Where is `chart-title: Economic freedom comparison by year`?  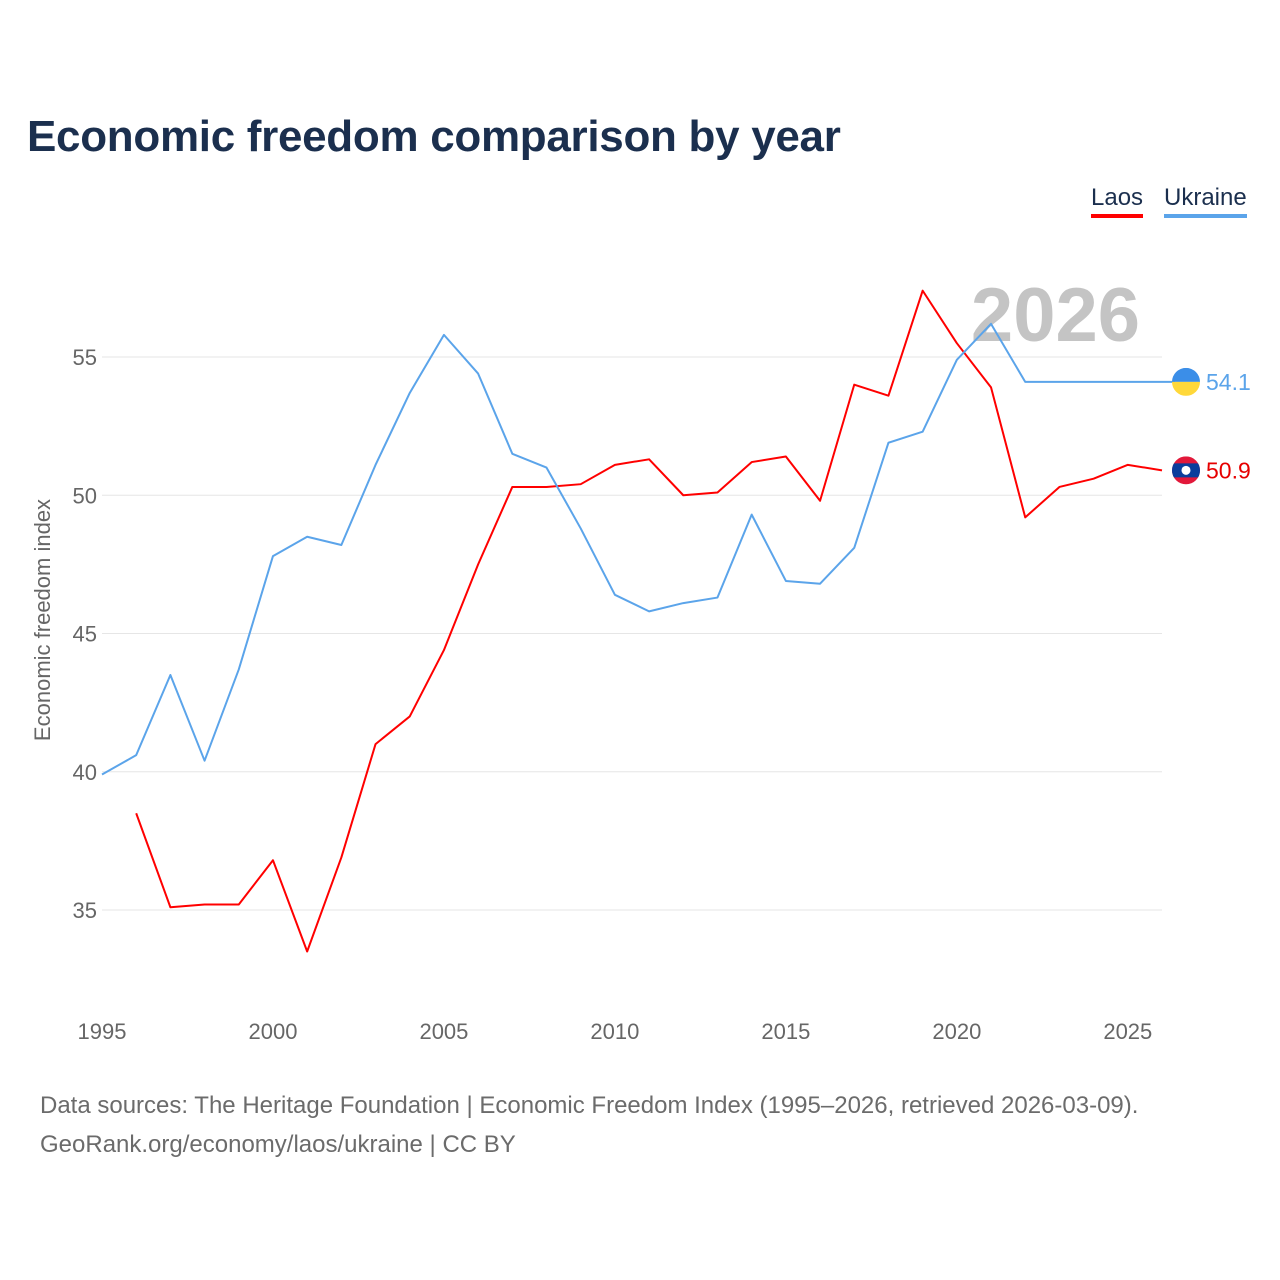
chart-title: Economic freedom comparison by year is located at coordinates (434, 136).